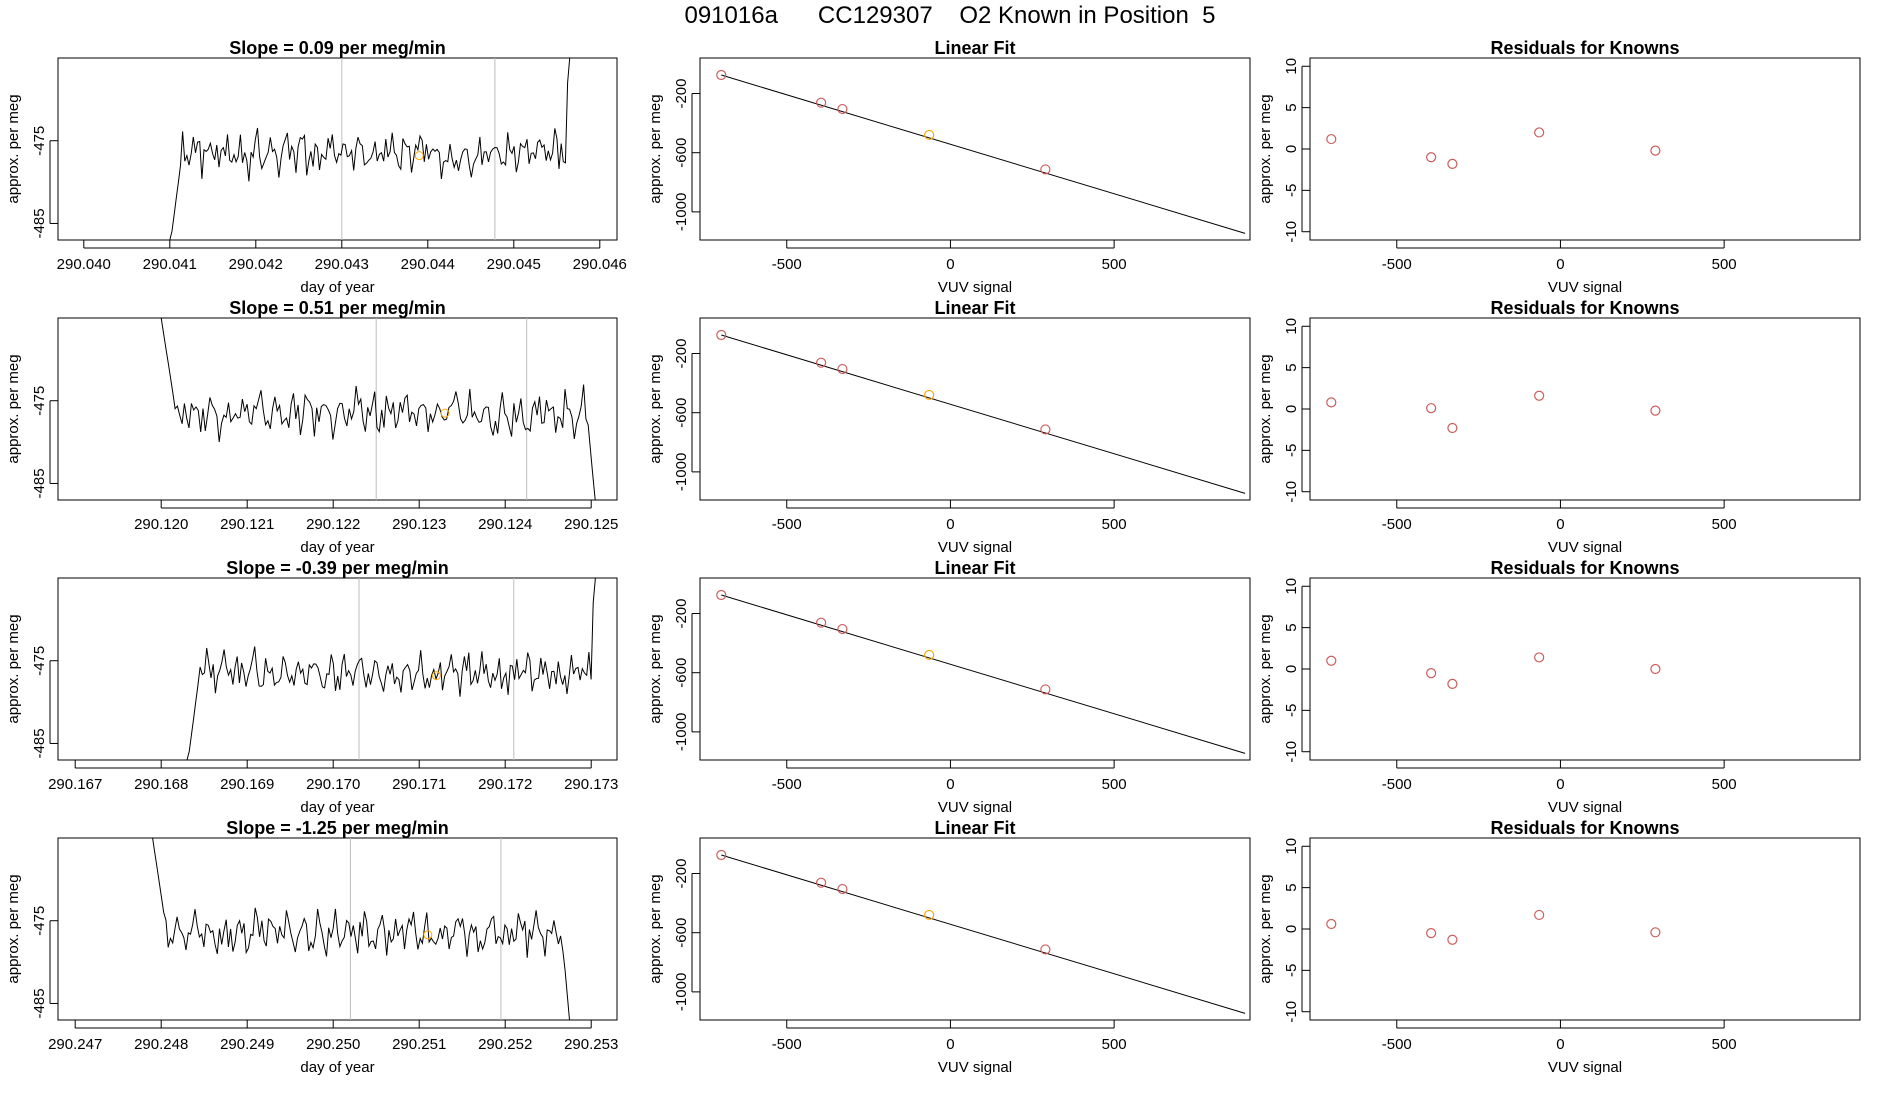 The image size is (1900, 1100). I want to click on highlight-point, so click(419, 156).